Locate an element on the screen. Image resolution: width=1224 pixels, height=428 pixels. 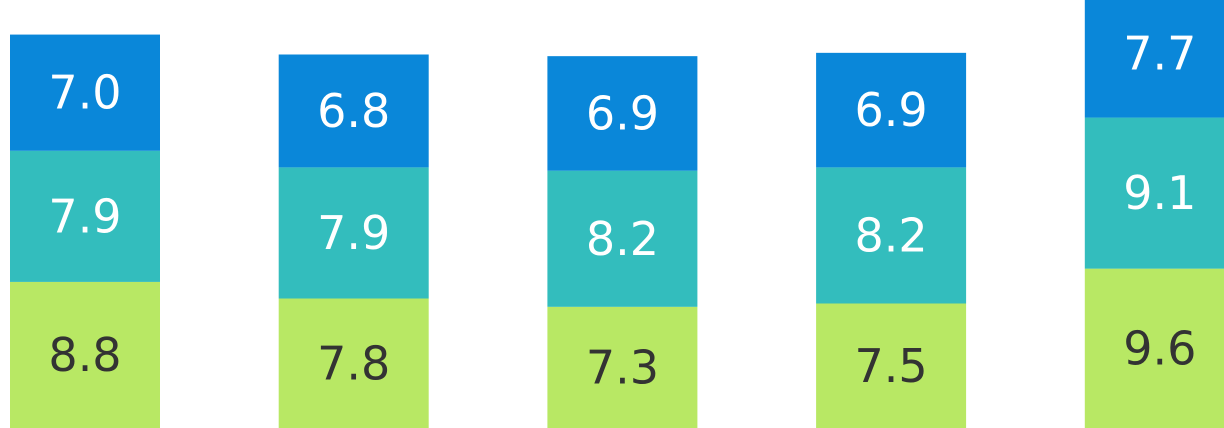
value-label: 9.6 is located at coordinates (1159, 348).